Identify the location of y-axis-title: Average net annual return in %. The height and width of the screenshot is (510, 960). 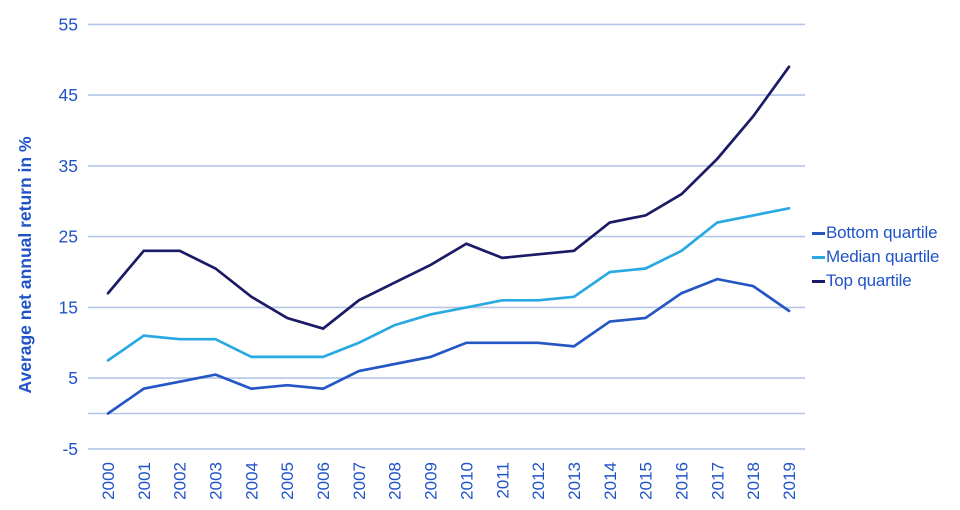
(25, 264).